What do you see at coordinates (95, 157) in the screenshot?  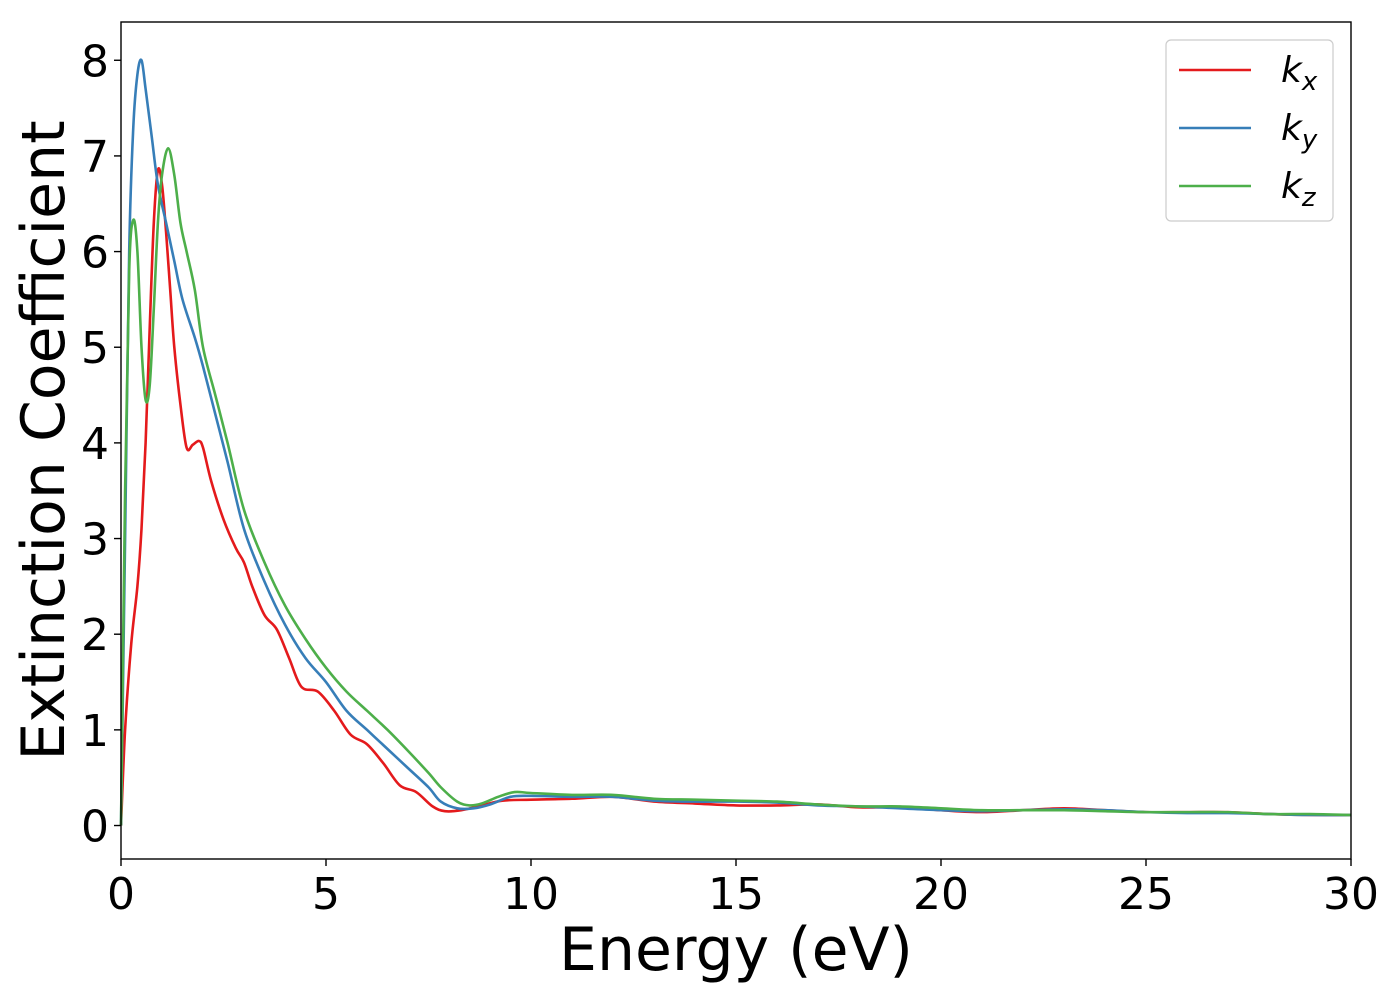 I see `y-tick-label: 7` at bounding box center [95, 157].